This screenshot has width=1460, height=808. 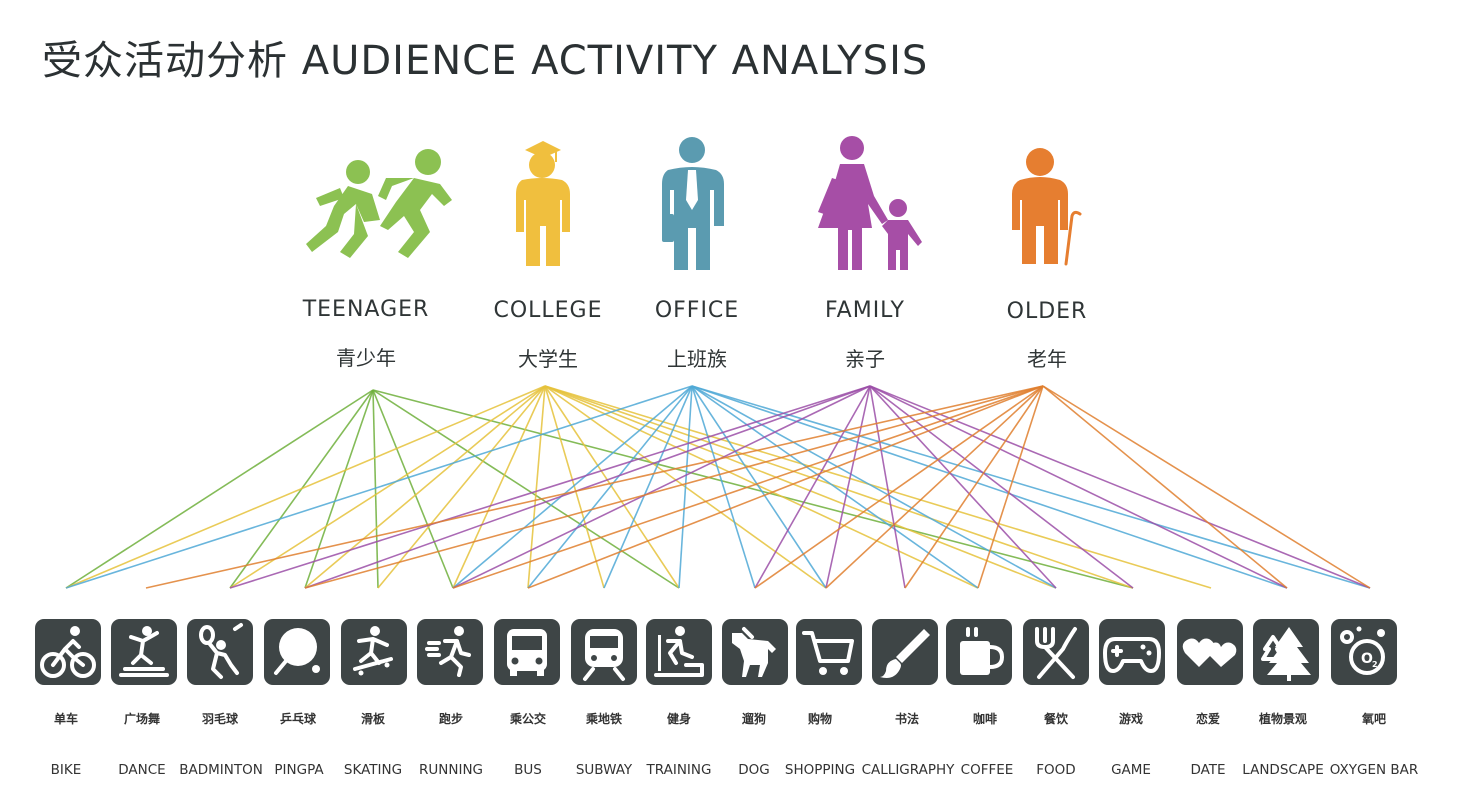 I want to click on bike-icon, so click(x=68, y=652).